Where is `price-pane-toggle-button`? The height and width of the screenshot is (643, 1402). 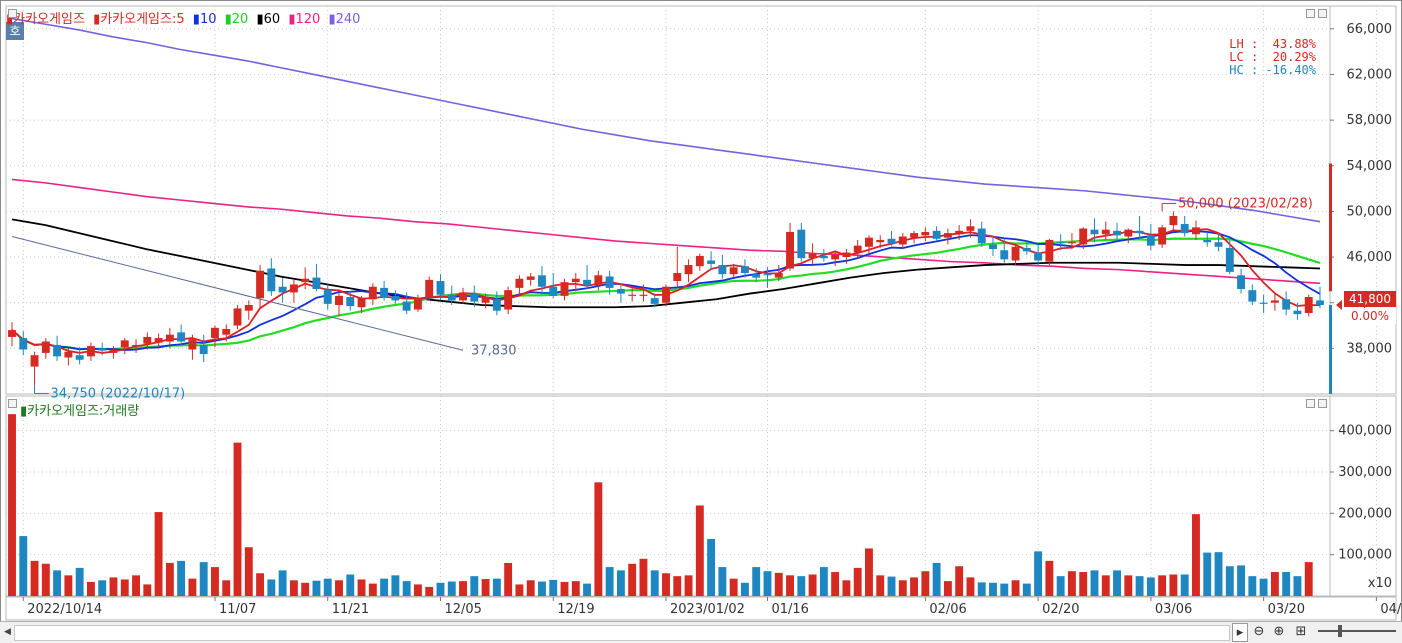 price-pane-toggle-button is located at coordinates (12, 13).